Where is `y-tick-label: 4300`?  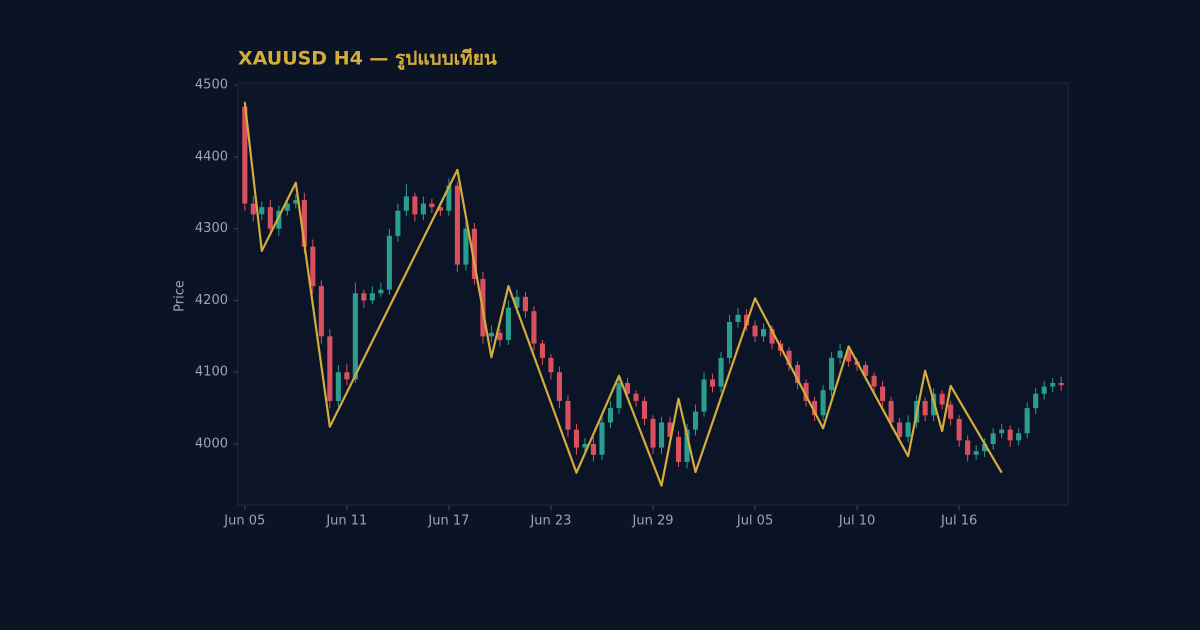 y-tick-label: 4300 is located at coordinates (211, 228).